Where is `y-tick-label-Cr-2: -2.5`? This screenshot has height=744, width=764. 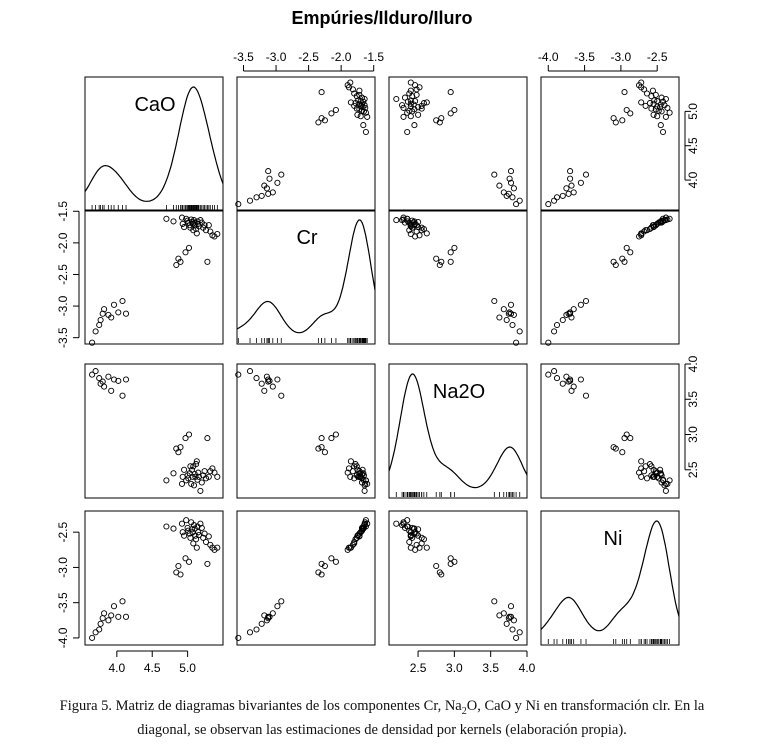
y-tick-label-Cr-2: -2.5 is located at coordinates (63, 274).